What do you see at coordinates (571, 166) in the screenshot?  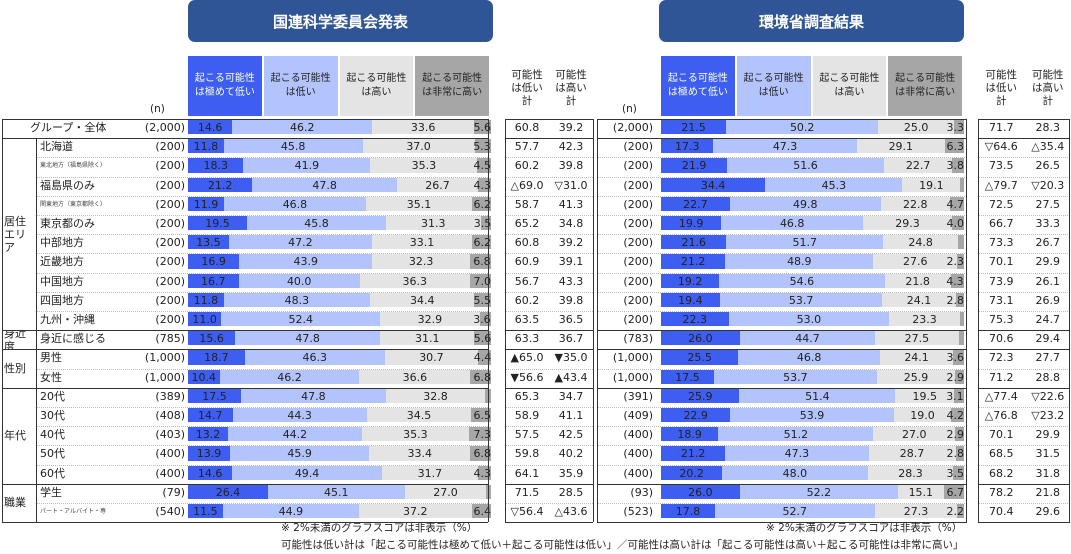 I see `high-total: 39.8` at bounding box center [571, 166].